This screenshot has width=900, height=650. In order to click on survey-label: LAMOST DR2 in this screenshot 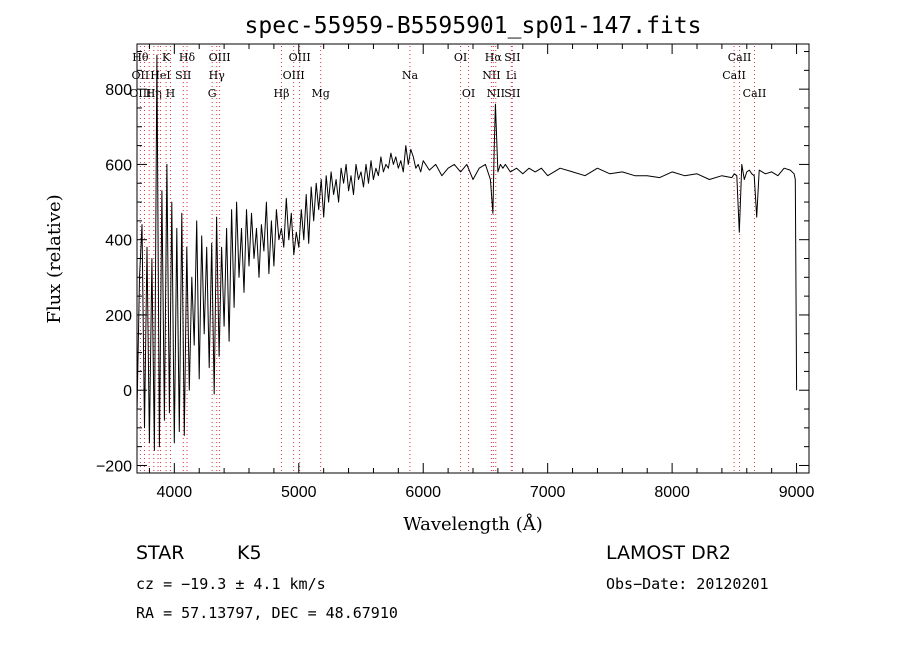, I will do `click(668, 553)`.